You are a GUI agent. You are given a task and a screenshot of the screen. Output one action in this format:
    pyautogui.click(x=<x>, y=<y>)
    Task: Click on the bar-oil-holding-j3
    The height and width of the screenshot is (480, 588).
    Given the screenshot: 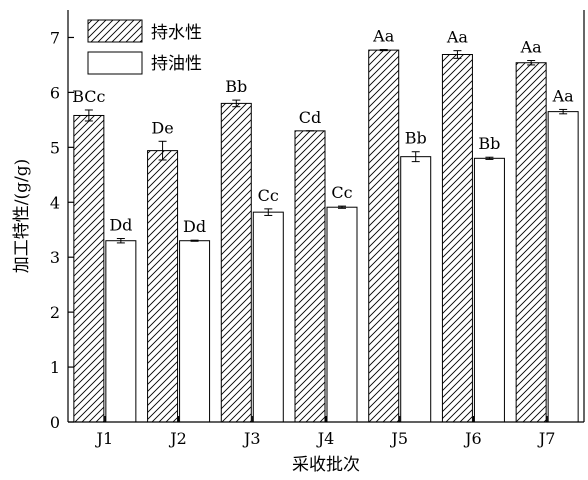 What is the action you would take?
    pyautogui.click(x=268, y=317)
    